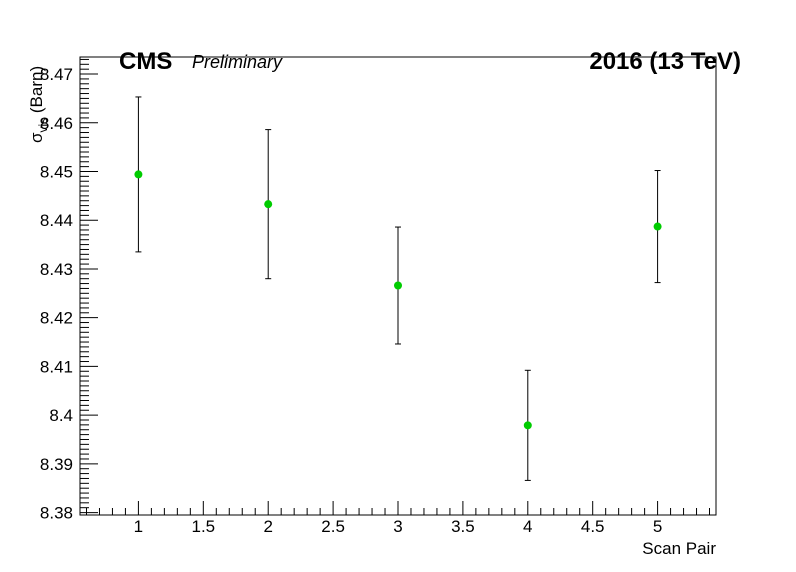 The width and height of the screenshot is (796, 572). I want to click on preliminary-label: Preliminary, so click(237, 62).